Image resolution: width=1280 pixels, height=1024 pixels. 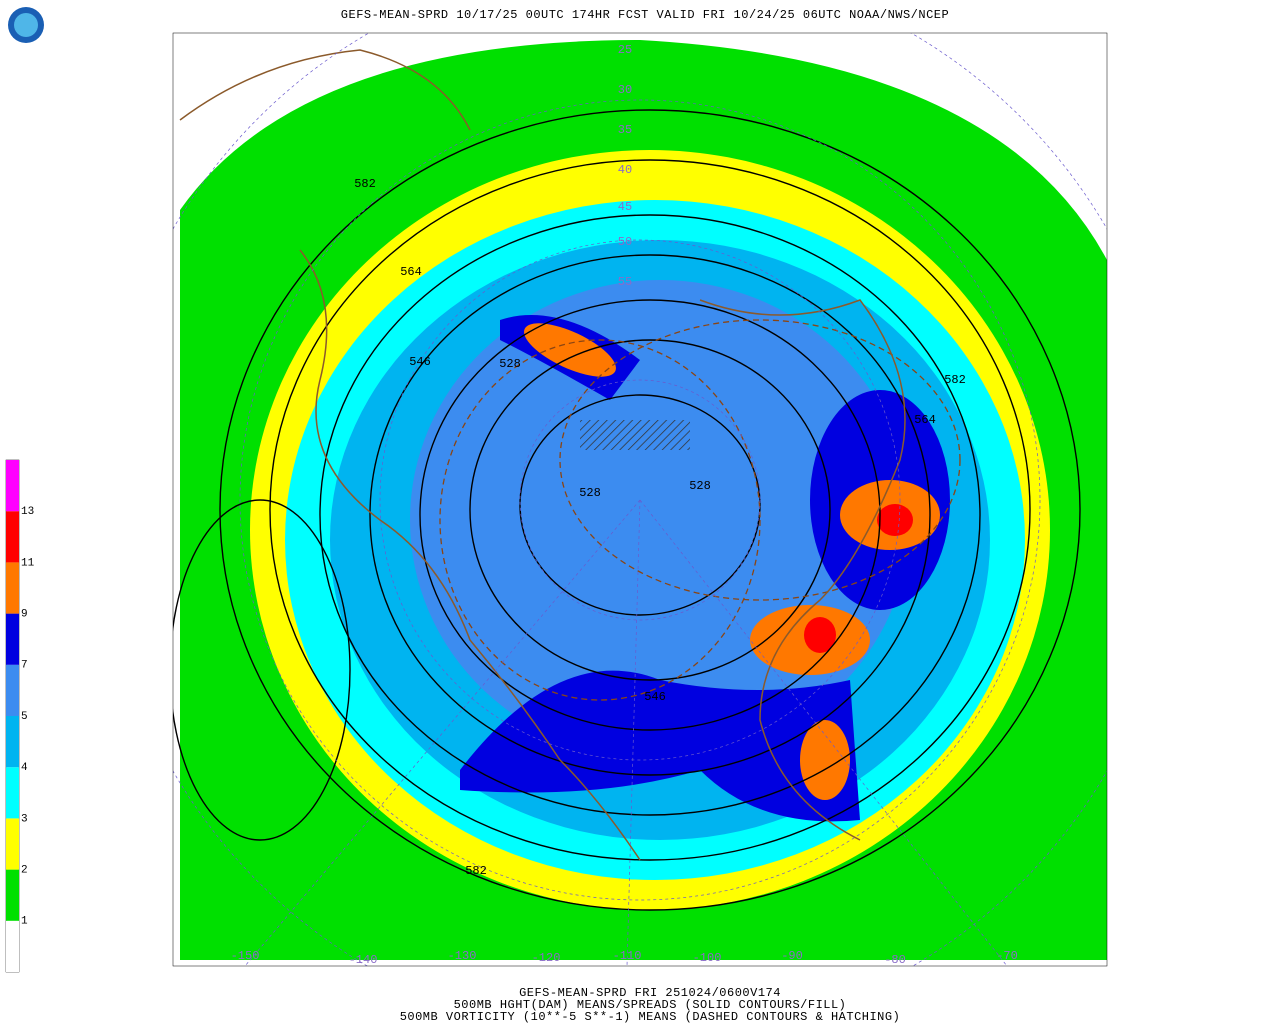 What do you see at coordinates (24, 819) in the screenshot?
I see `colorbar-label: 3` at bounding box center [24, 819].